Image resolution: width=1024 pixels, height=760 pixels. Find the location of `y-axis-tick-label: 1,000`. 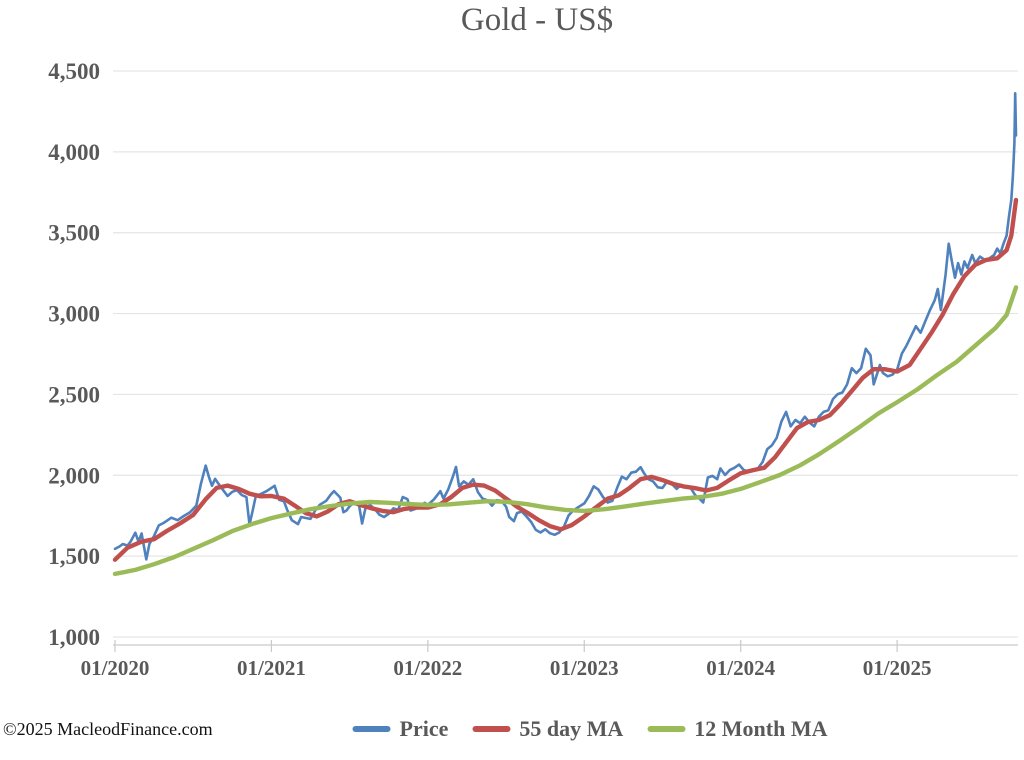

y-axis-tick-label: 1,000 is located at coordinates (74, 637).